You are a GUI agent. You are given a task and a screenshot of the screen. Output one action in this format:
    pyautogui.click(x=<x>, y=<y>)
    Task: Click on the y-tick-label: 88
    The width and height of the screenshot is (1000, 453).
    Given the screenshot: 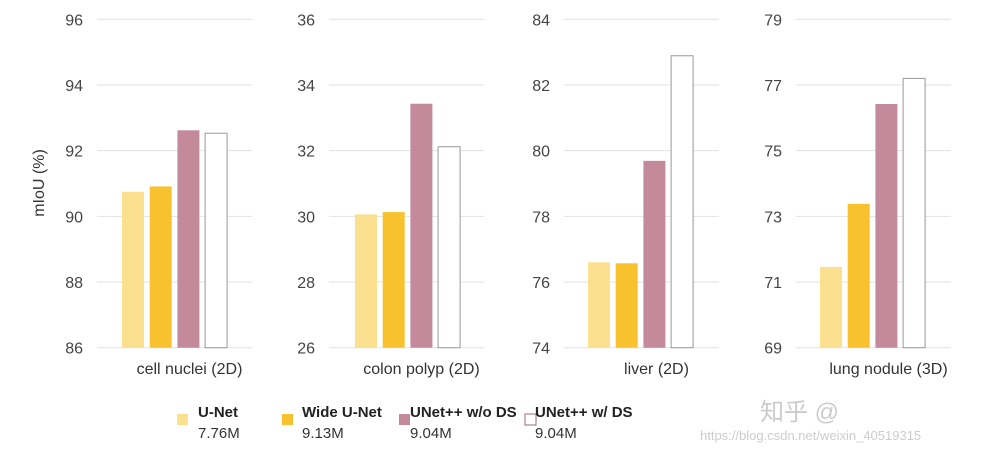 What is the action you would take?
    pyautogui.click(x=74, y=283)
    